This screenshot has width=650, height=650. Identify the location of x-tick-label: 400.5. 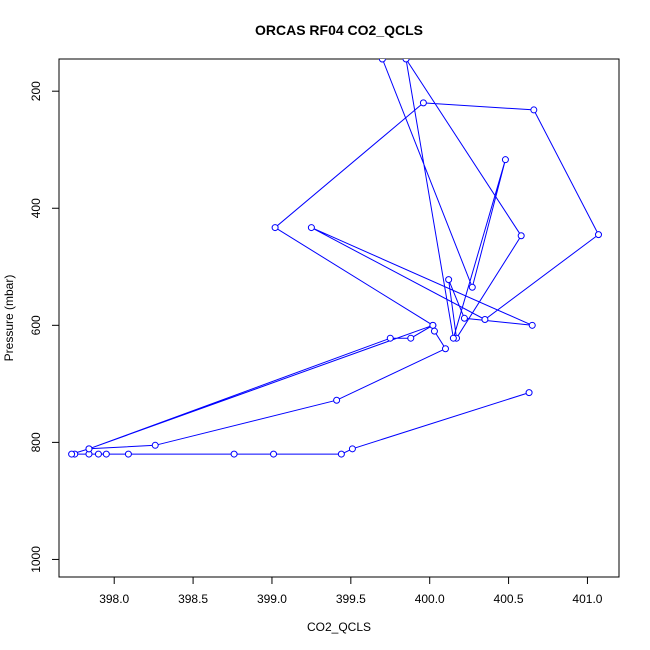
(509, 599).